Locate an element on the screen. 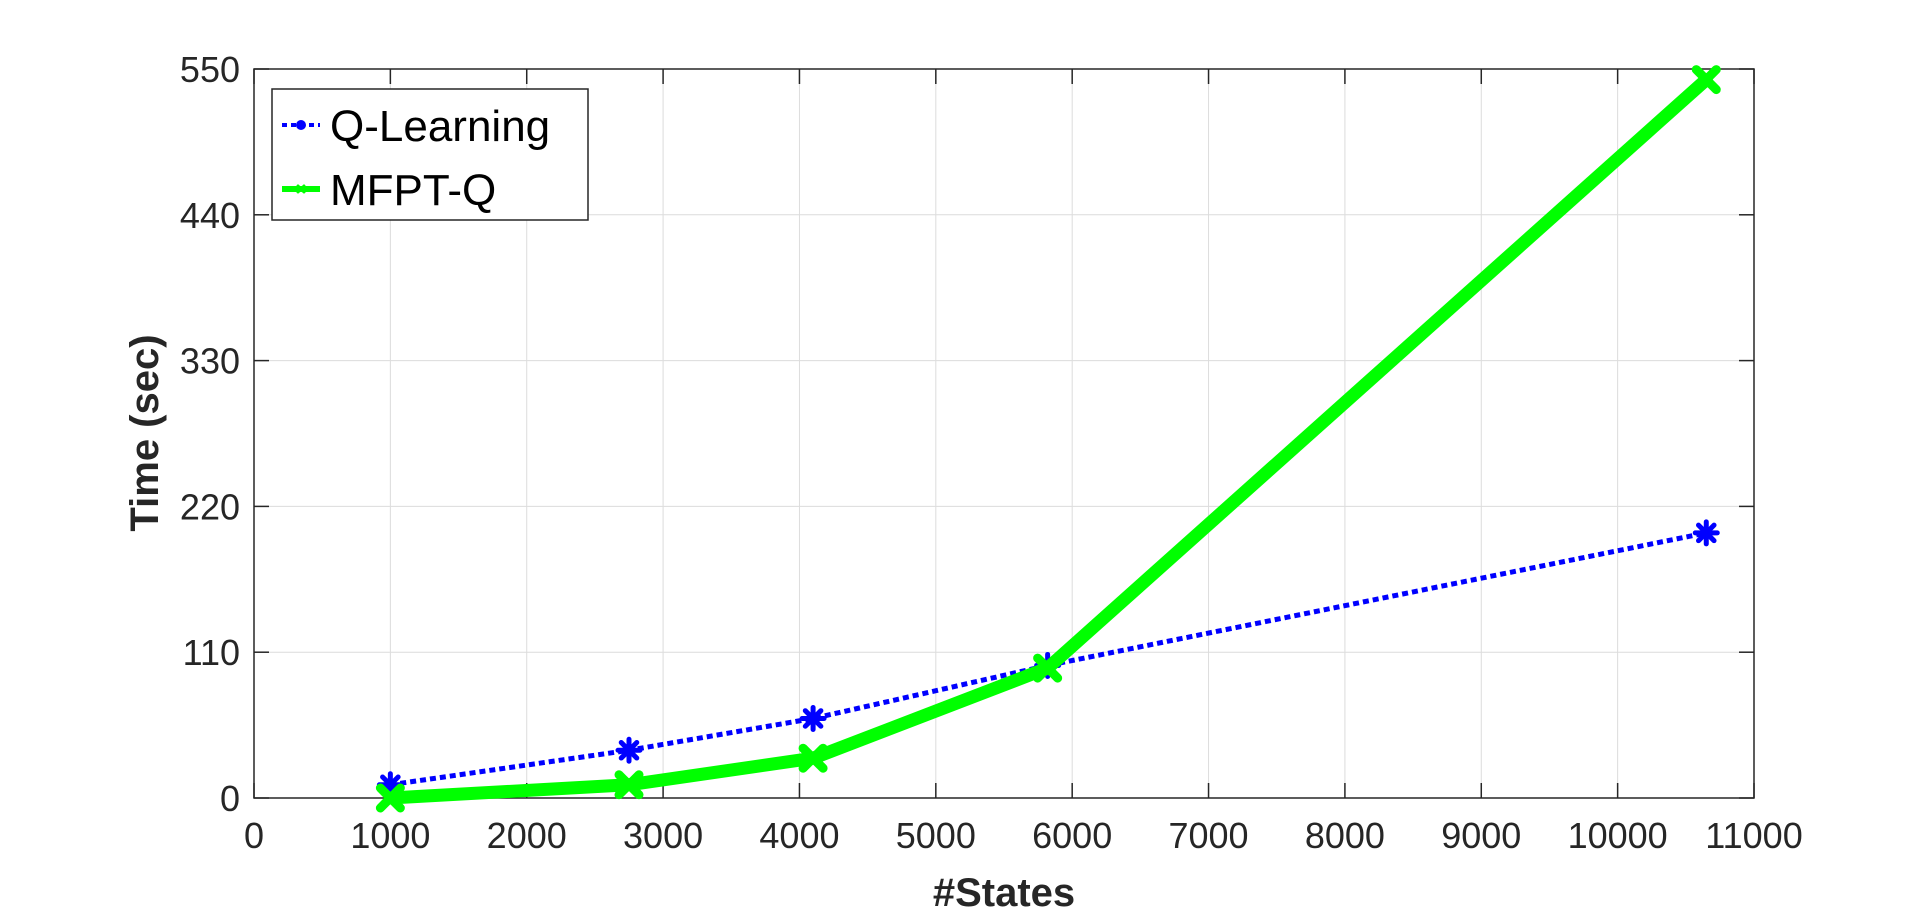 Image resolution: width=1920 pixels, height=911 pixels. legend-entry-q-learning: Q-Learning is located at coordinates (416, 126).